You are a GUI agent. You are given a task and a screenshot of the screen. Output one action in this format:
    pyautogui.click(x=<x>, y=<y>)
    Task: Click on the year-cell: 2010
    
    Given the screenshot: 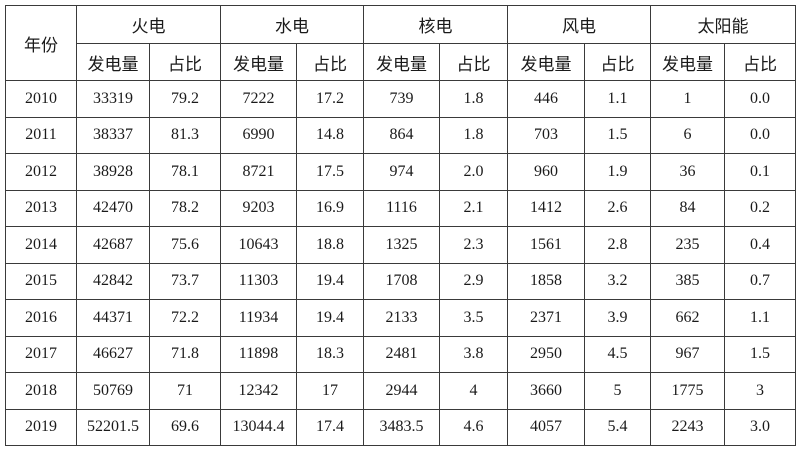 What is the action you would take?
    pyautogui.click(x=41, y=99)
    